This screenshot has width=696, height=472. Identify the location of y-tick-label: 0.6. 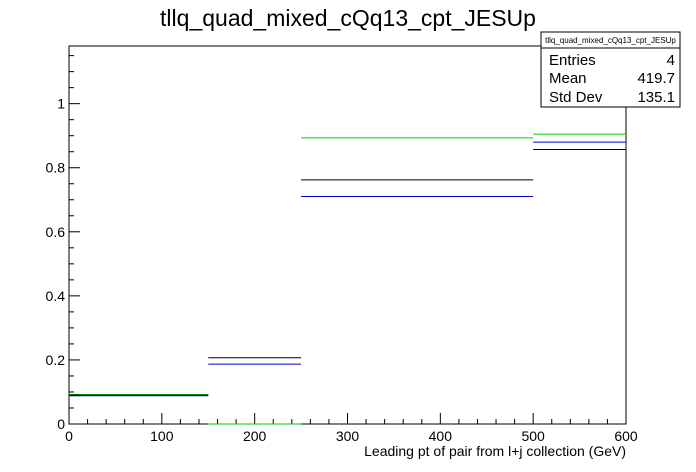
(56, 232).